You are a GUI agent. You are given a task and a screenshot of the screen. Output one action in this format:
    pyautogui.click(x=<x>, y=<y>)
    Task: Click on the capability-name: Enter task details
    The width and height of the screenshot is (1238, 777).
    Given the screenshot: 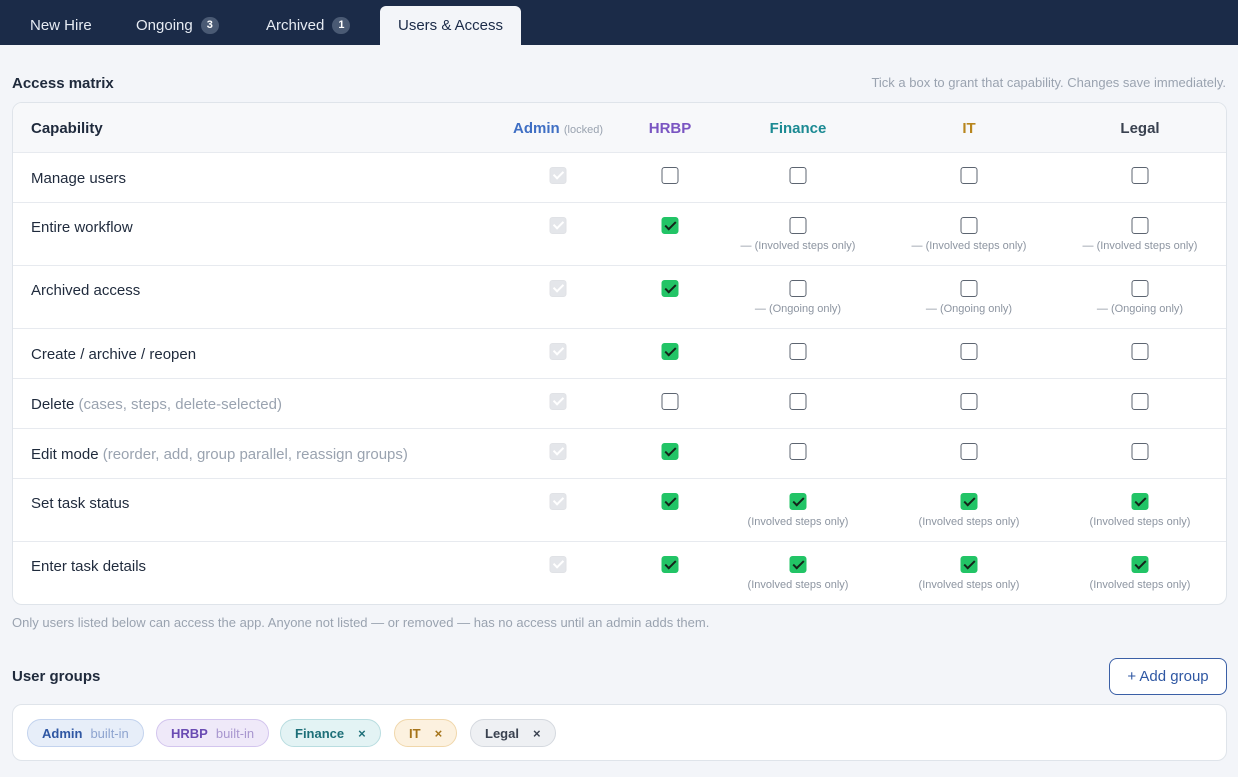 What is the action you would take?
    pyautogui.click(x=89, y=566)
    